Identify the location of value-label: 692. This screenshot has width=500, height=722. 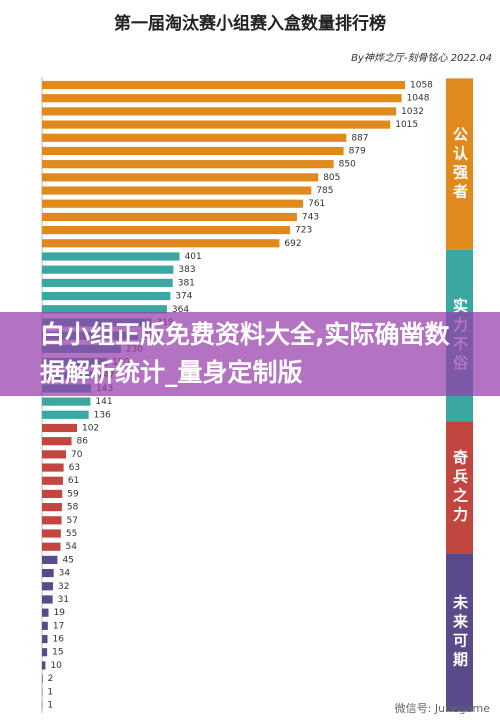
(292, 244).